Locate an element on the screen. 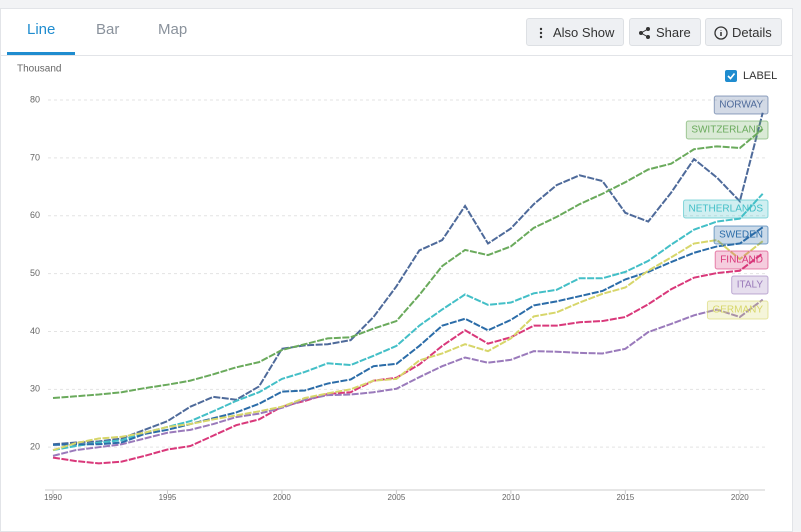  series-label-text: SWITZERLAND is located at coordinates (727, 130).